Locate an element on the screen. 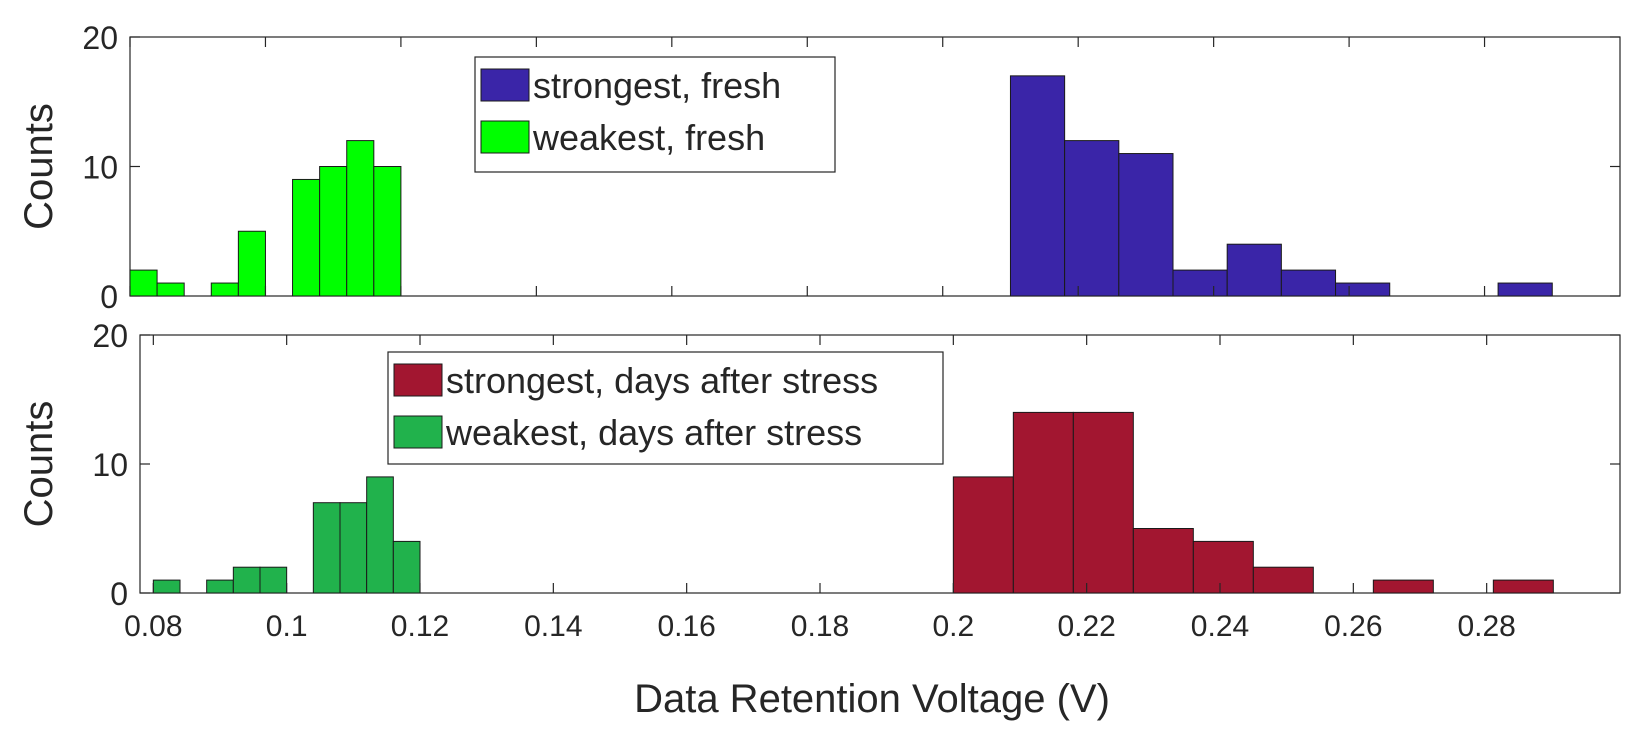  x-tick-label: 0.08 is located at coordinates (153, 626).